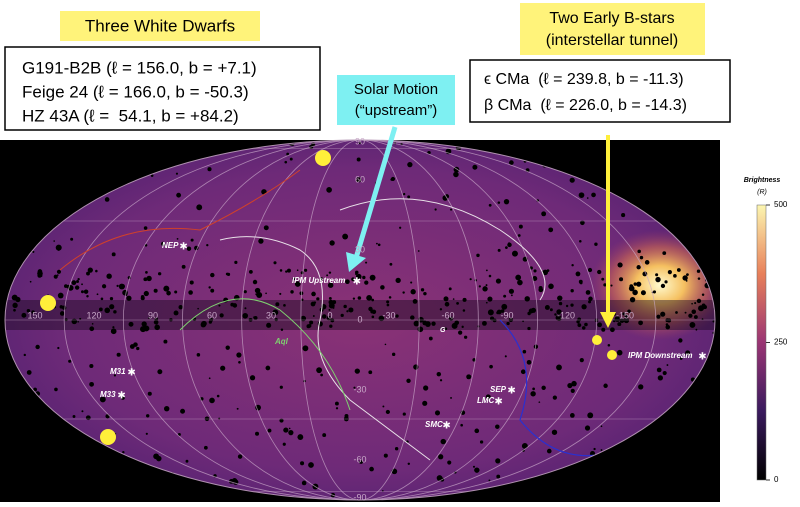 This screenshot has width=800, height=507. I want to click on object-label: Aql, so click(281, 341).